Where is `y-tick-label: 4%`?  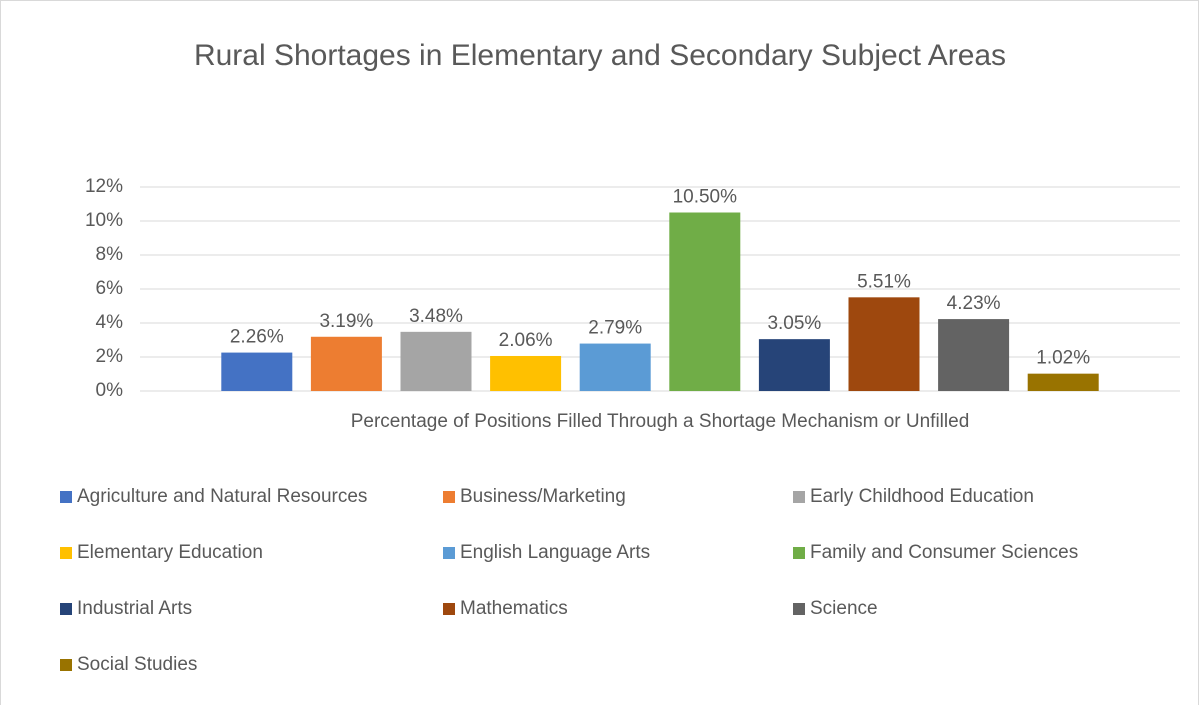
y-tick-label: 4% is located at coordinates (110, 322).